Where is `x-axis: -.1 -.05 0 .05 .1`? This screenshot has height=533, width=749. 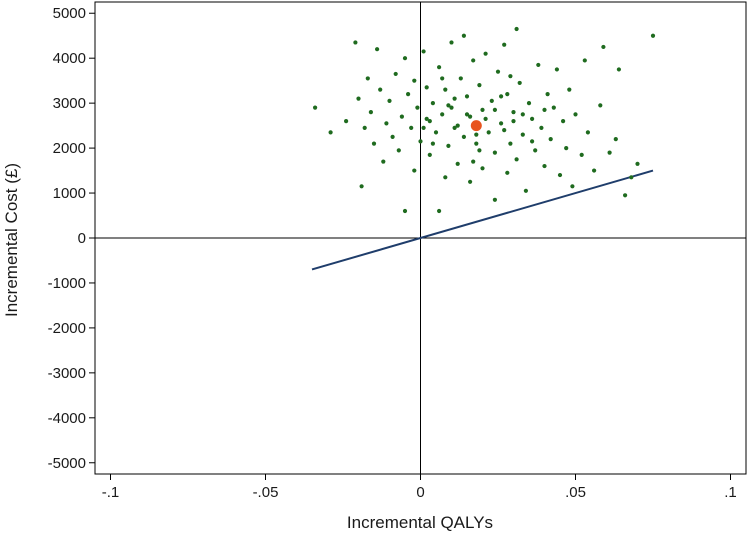 x-axis: -.1 -.05 0 .05 .1 is located at coordinates (419, 487).